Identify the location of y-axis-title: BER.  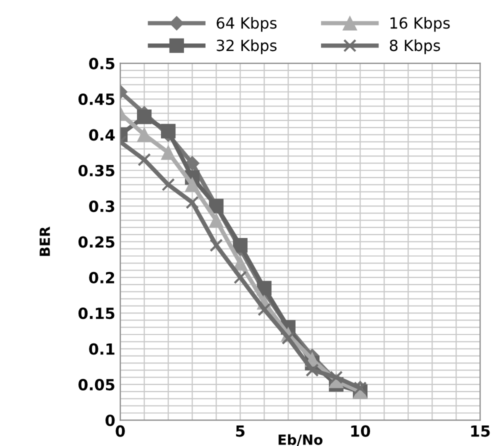
(45, 241).